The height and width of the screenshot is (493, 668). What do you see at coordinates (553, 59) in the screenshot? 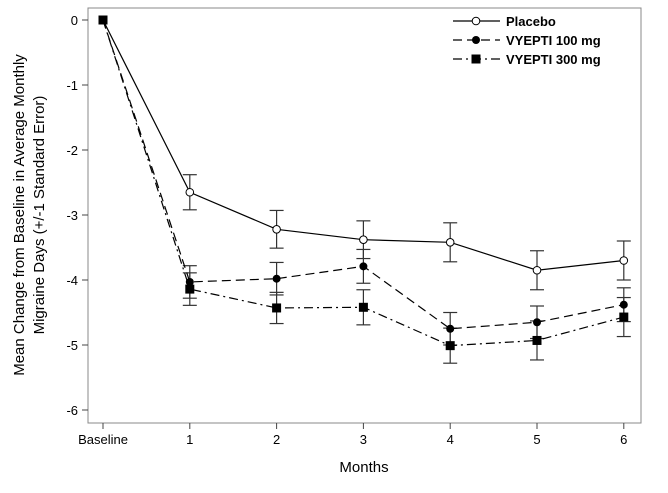
I see `legend-label: VYEPTI 300 mg` at bounding box center [553, 59].